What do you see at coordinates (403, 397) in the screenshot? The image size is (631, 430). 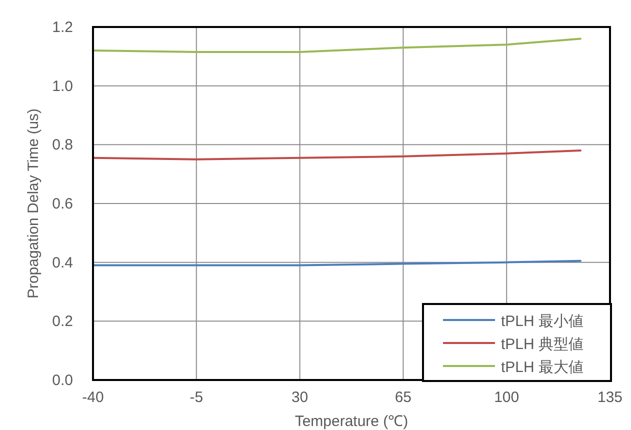 I see `x-tick-label: 65` at bounding box center [403, 397].